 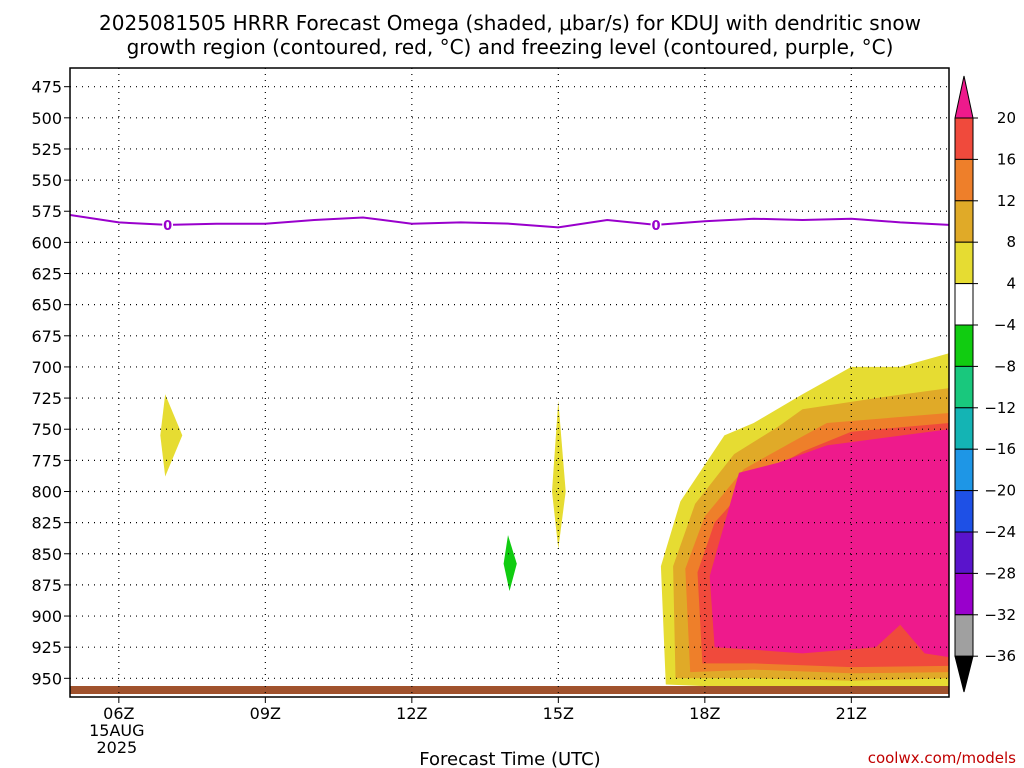 What do you see at coordinates (116, 747) in the screenshot?
I see `x-tick-year: 2025` at bounding box center [116, 747].